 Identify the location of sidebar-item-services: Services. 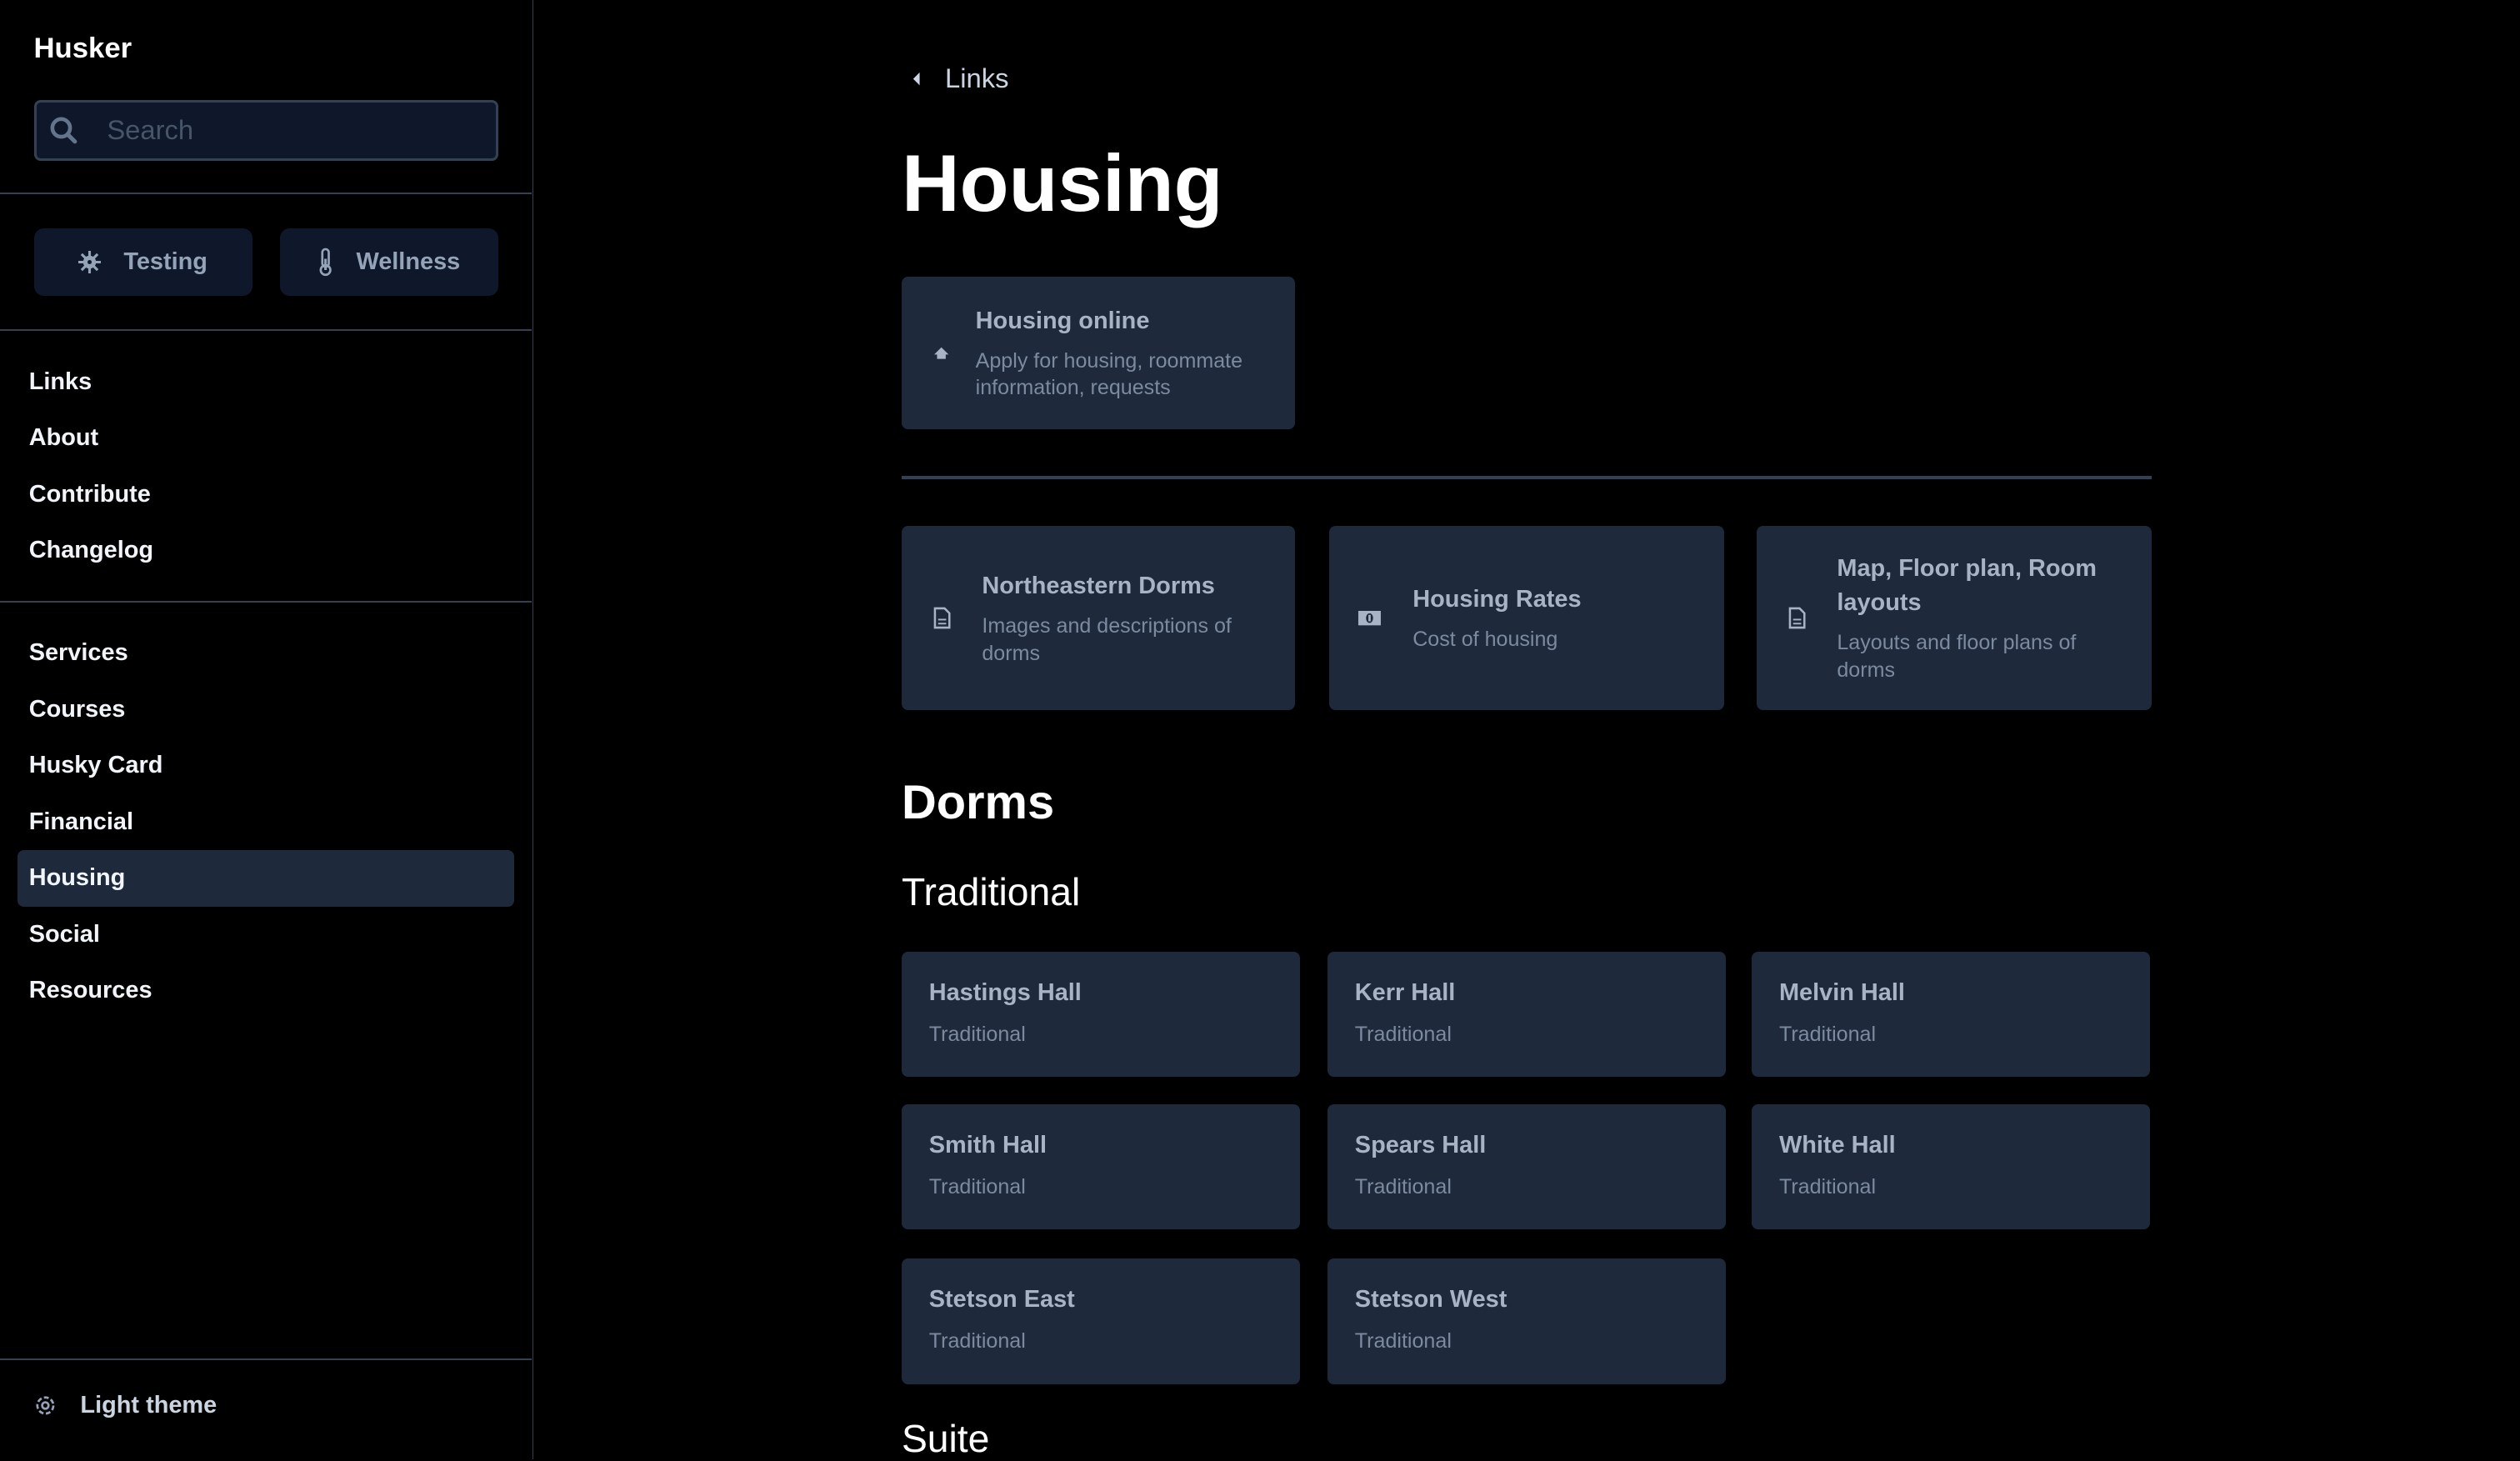
(78, 653).